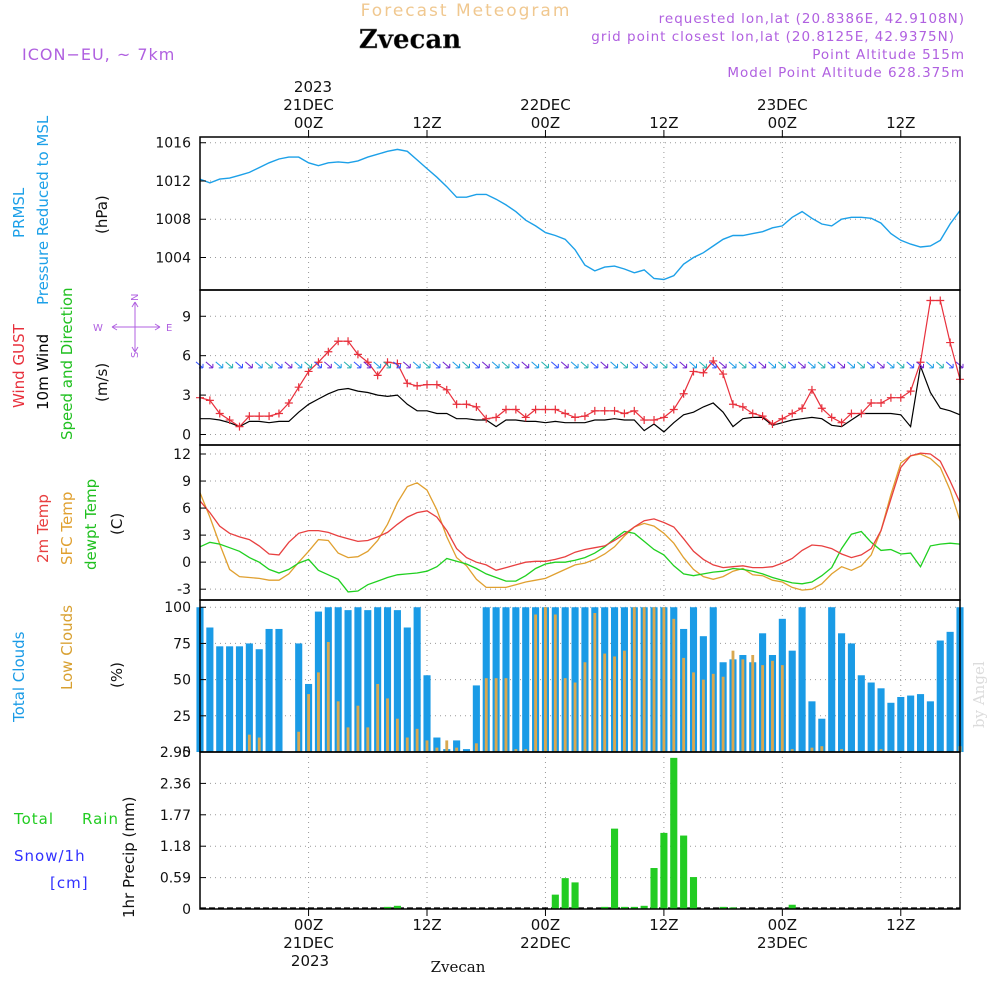  What do you see at coordinates (136, 327) in the screenshot?
I see `compass-arrows` at bounding box center [136, 327].